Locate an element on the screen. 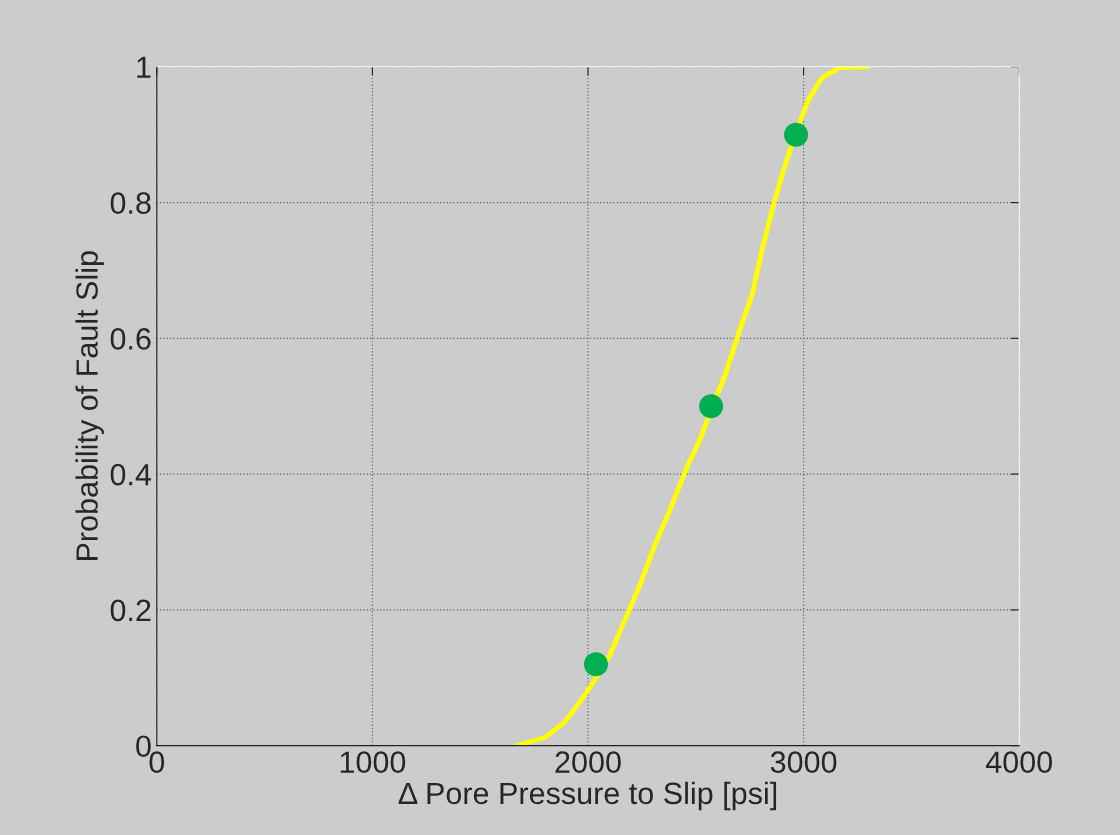 This screenshot has height=835, width=1120. y-tick-label: 0.4 is located at coordinates (131, 474).